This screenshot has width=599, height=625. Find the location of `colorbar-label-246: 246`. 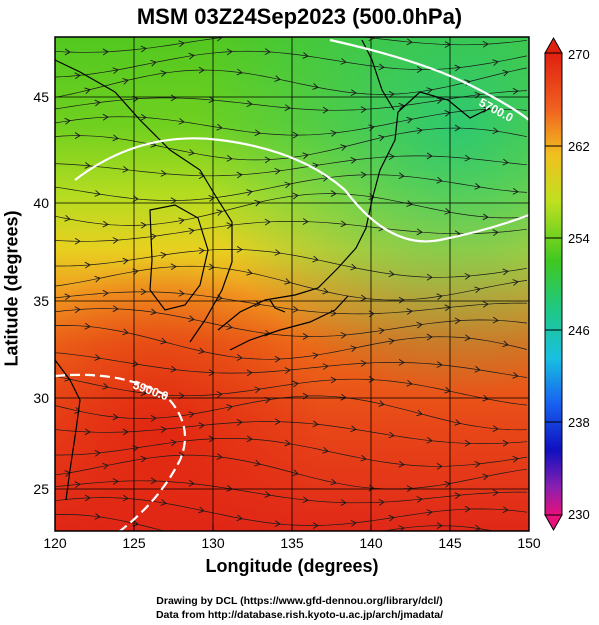

colorbar-label-246: 246 is located at coordinates (579, 330).